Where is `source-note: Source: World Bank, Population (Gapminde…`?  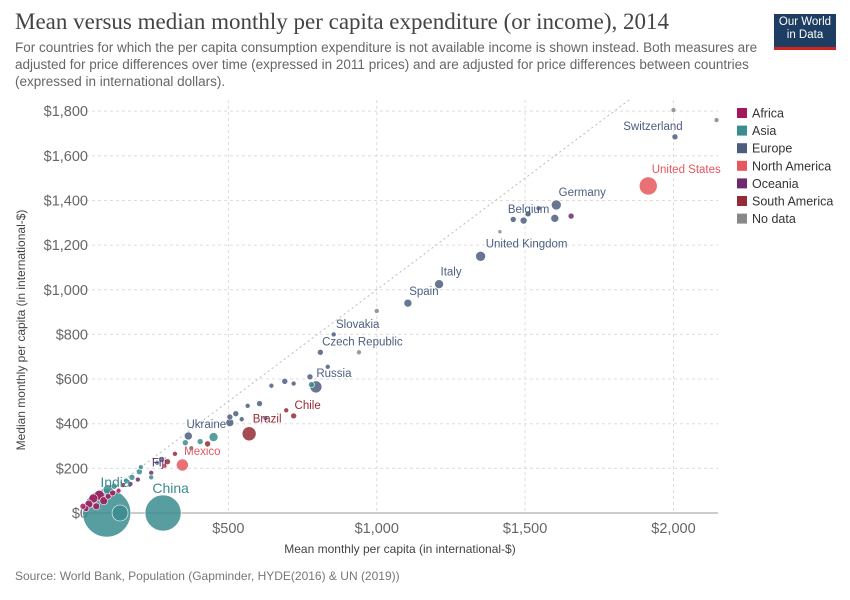 source-note: Source: World Bank, Population (Gapminde… is located at coordinates (207, 576).